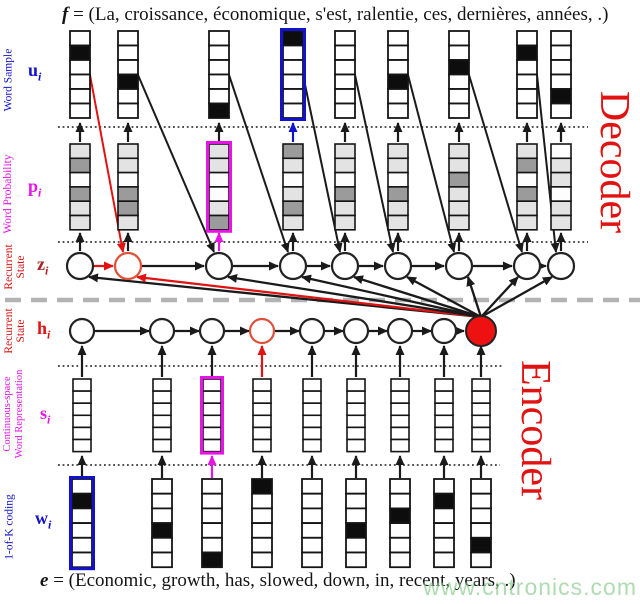 The height and width of the screenshot is (604, 640). What do you see at coordinates (530, 587) in the screenshot?
I see `watermark: www.cntronics.com` at bounding box center [530, 587].